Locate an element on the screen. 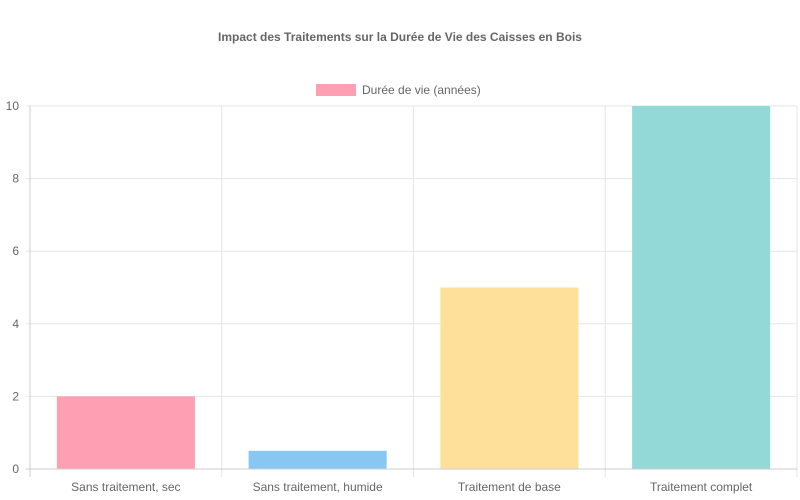  x-tick-label: Sans traitement, humide is located at coordinates (318, 487).